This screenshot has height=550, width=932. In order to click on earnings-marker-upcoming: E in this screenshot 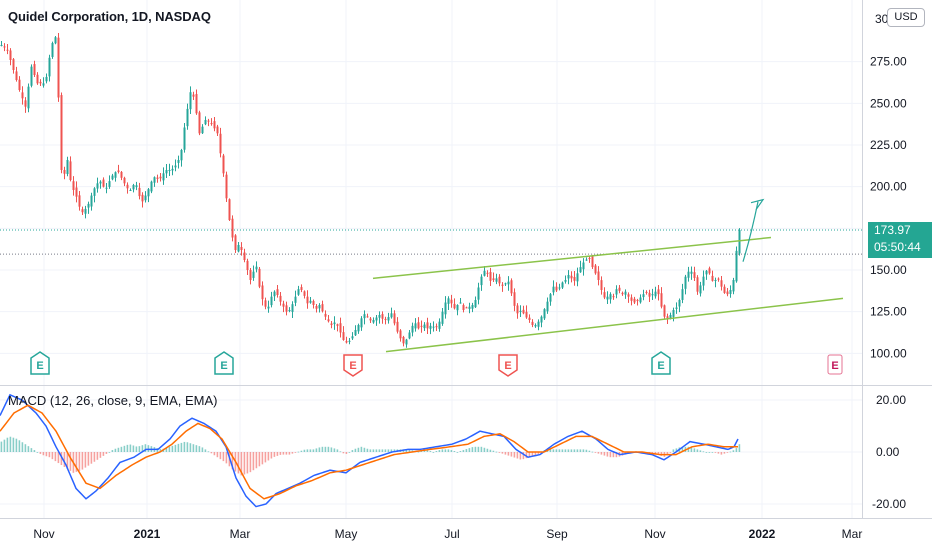, I will do `click(835, 364)`.